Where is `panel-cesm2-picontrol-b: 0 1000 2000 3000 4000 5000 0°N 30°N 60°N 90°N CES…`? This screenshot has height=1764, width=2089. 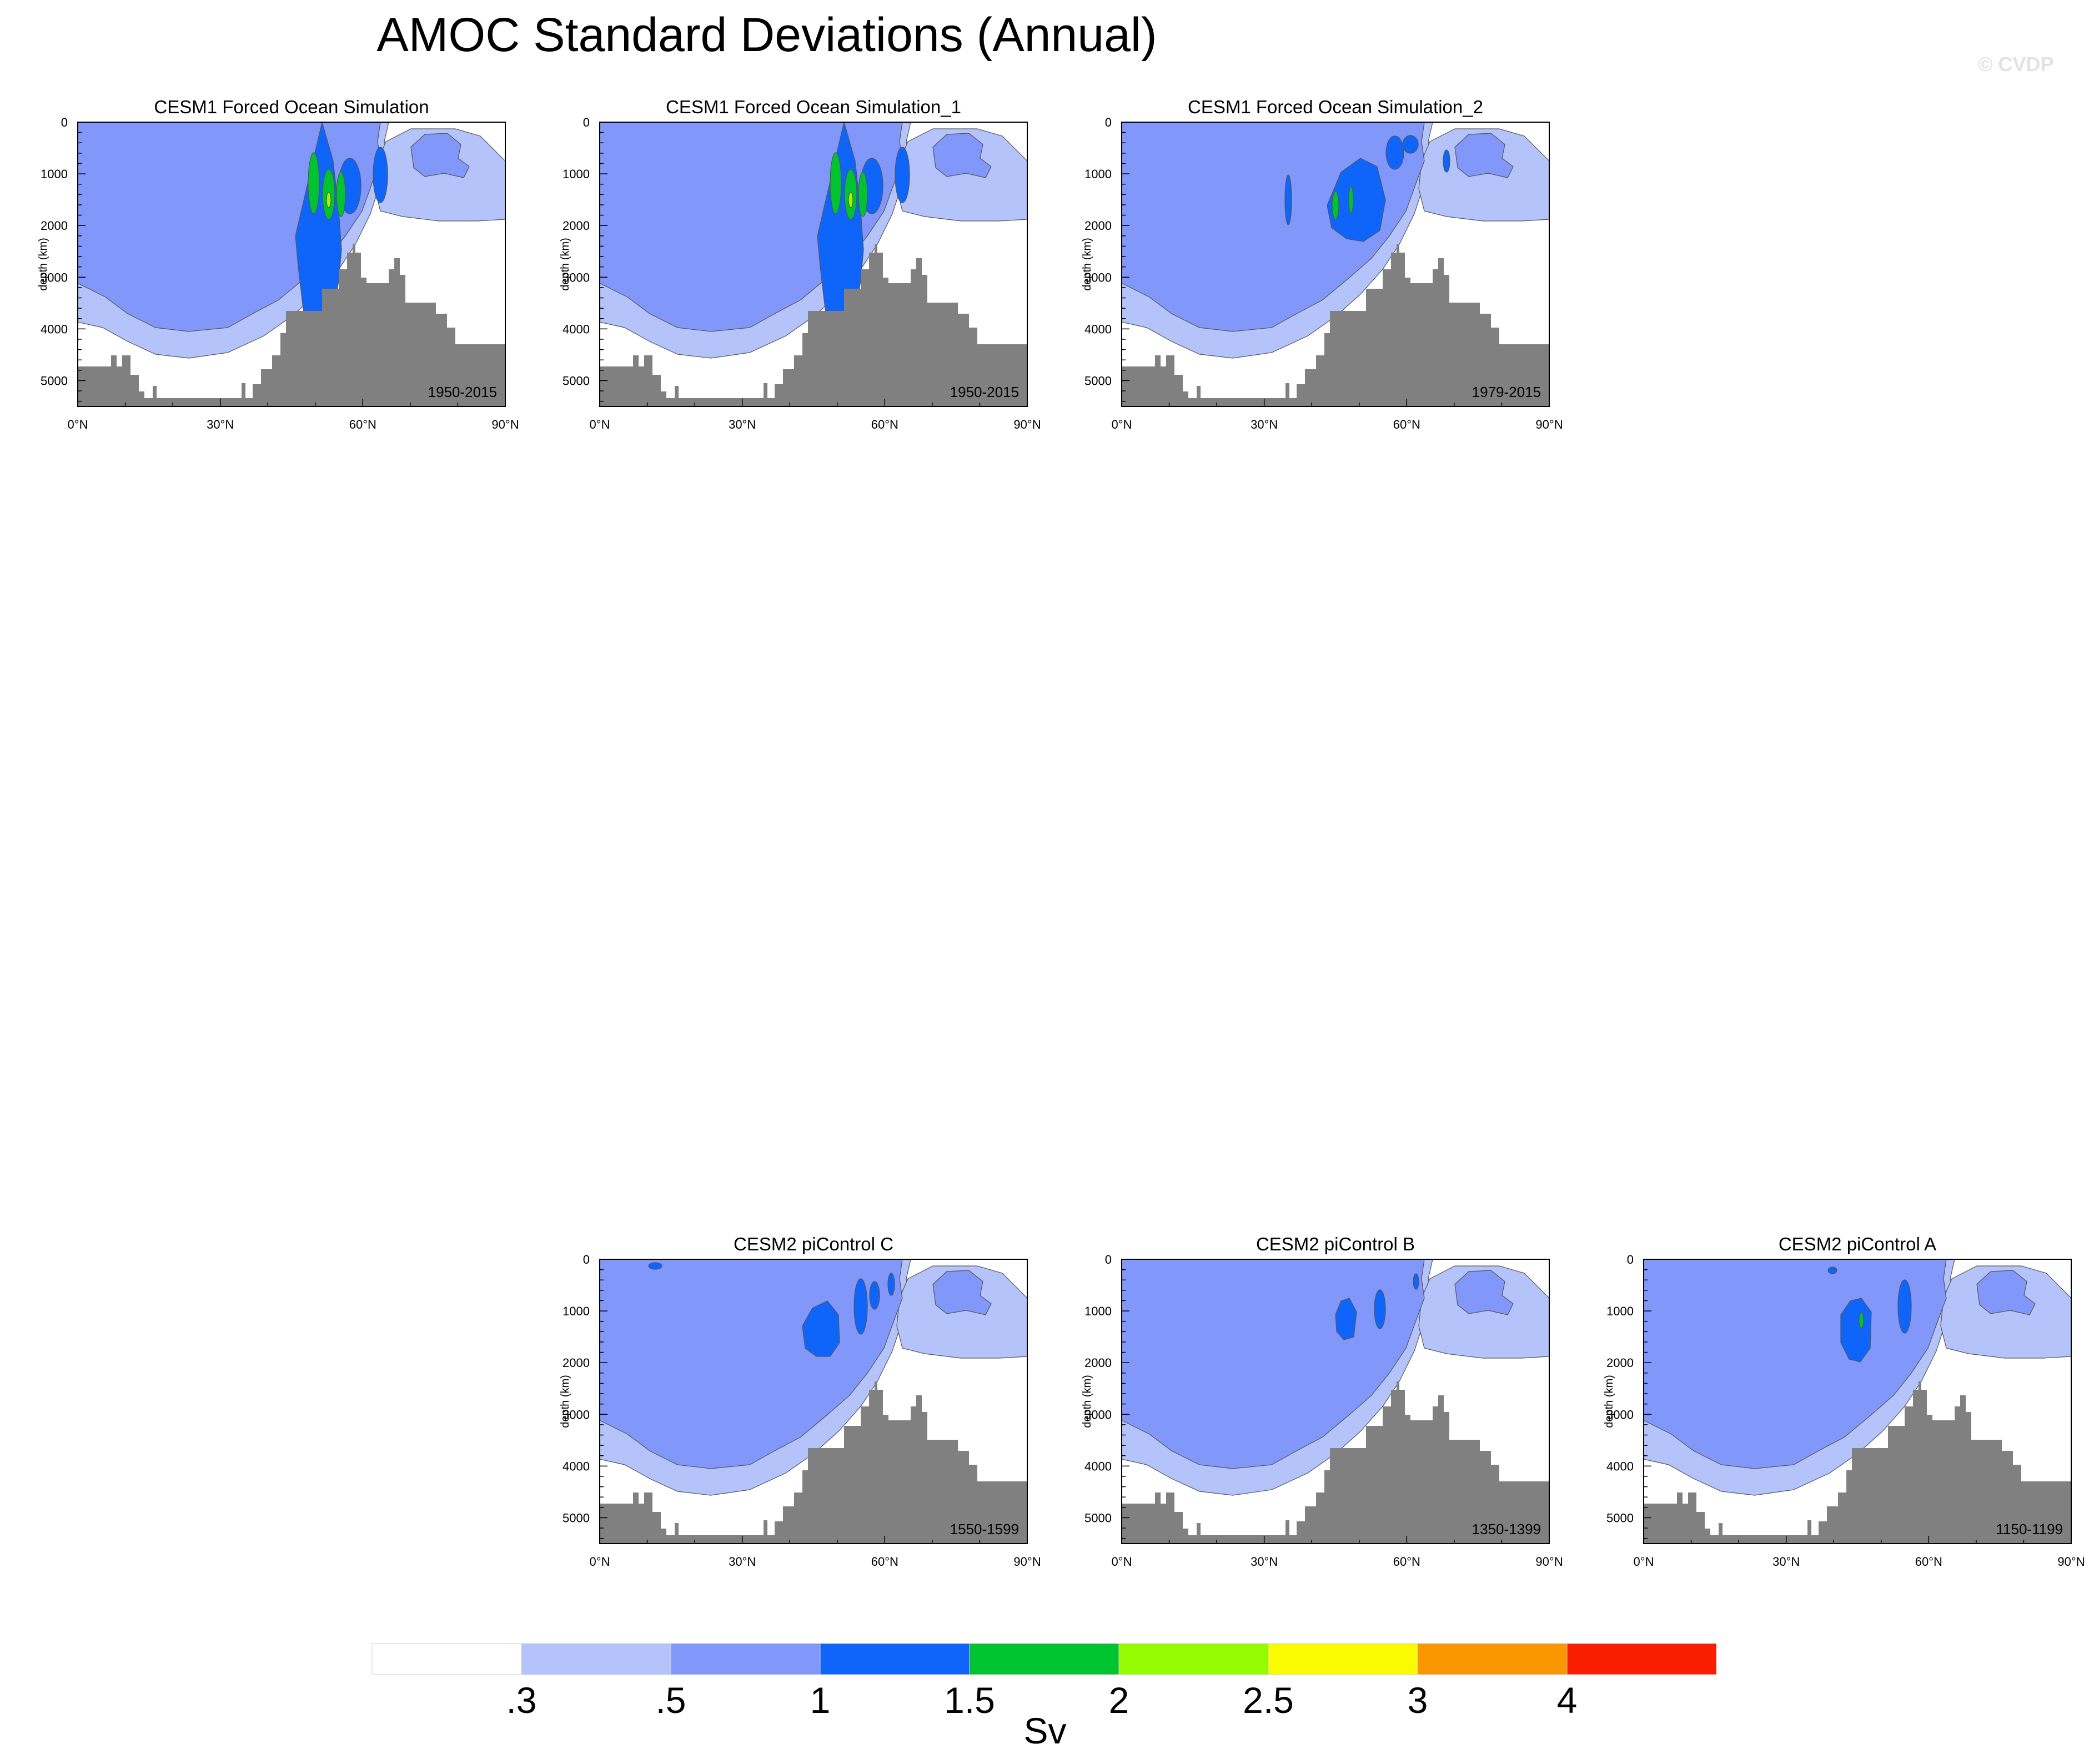
panel-cesm2-picontrol-b: 0 1000 2000 3000 4000 5000 0°N 30°N 60°N 90°N CES… is located at coordinates (1322, 1401).